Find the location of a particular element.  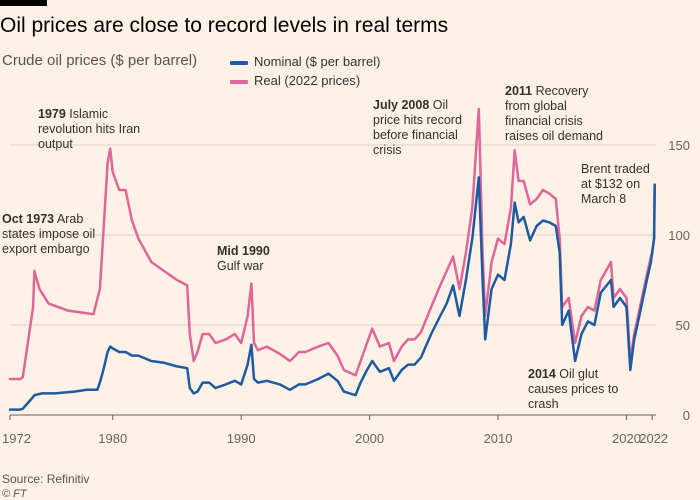

x-tick-label-2000: 2000 is located at coordinates (369, 438).